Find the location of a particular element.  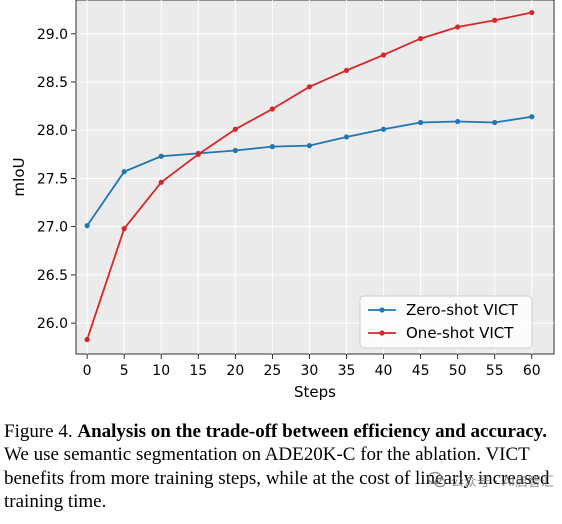

x-tick-label: 50 is located at coordinates (458, 371).